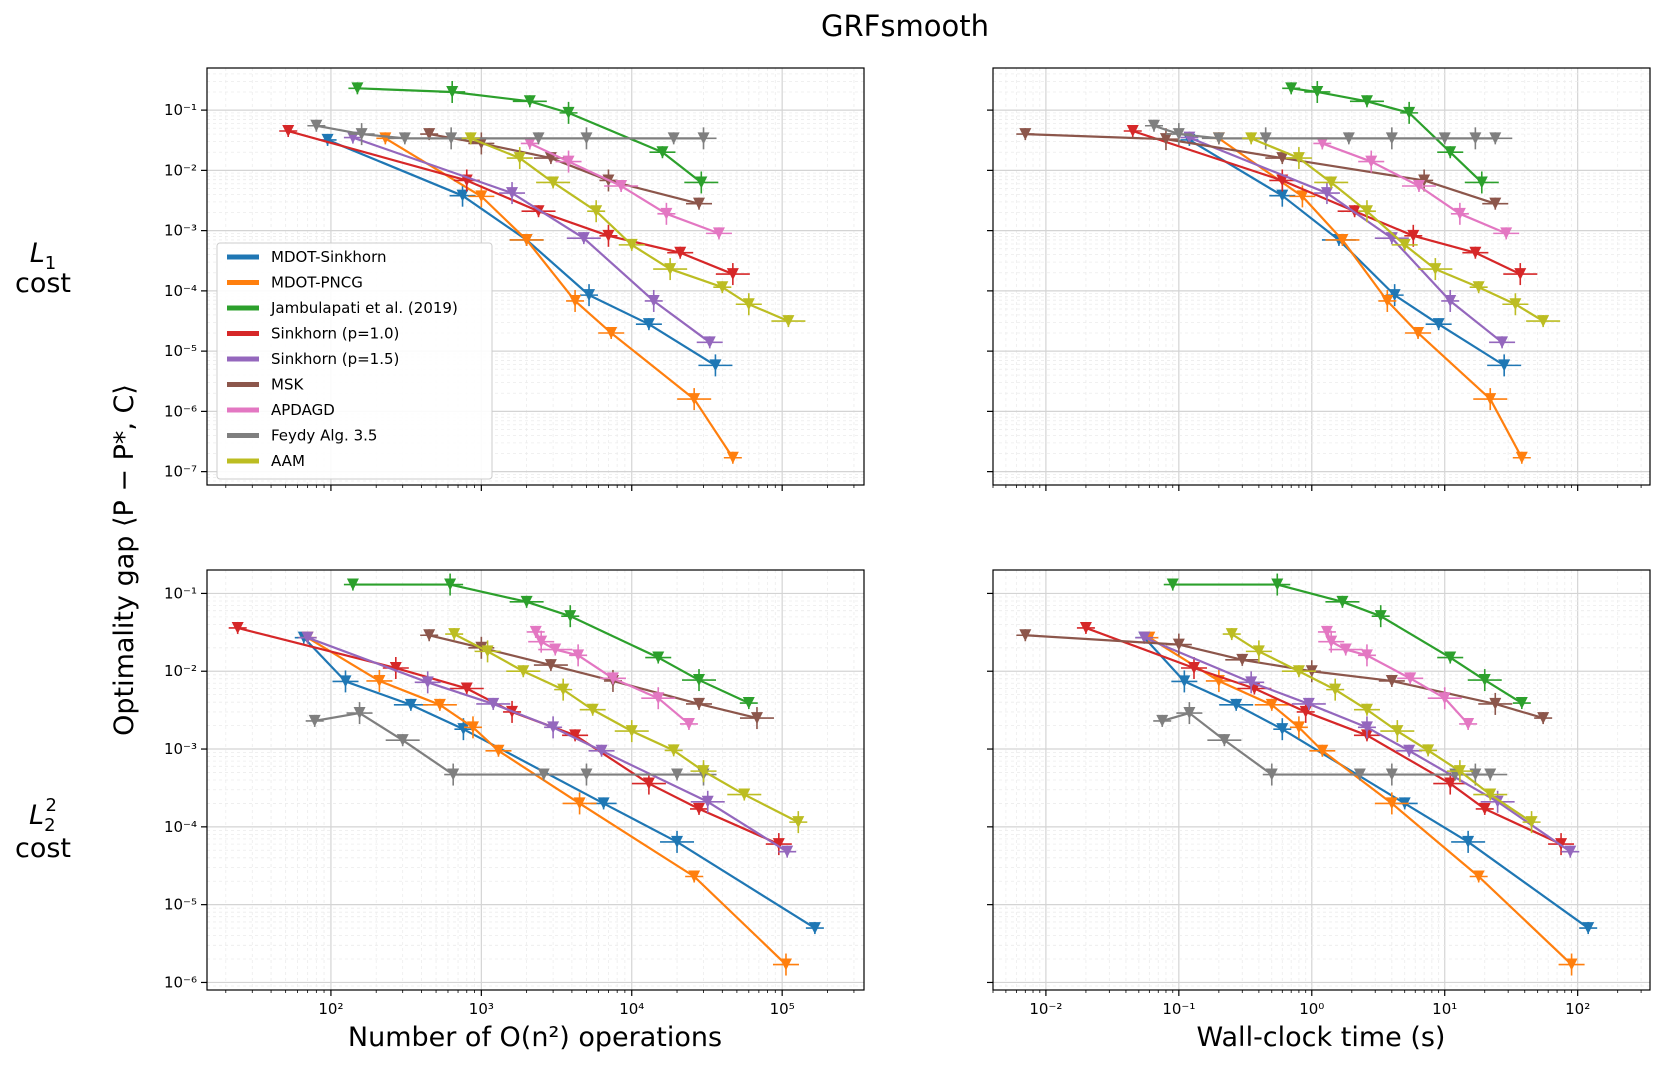 The width and height of the screenshot is (1660, 1067). Describe the element at coordinates (328, 257) in the screenshot. I see `legend-label: MDOT-Sinkhorn` at that location.